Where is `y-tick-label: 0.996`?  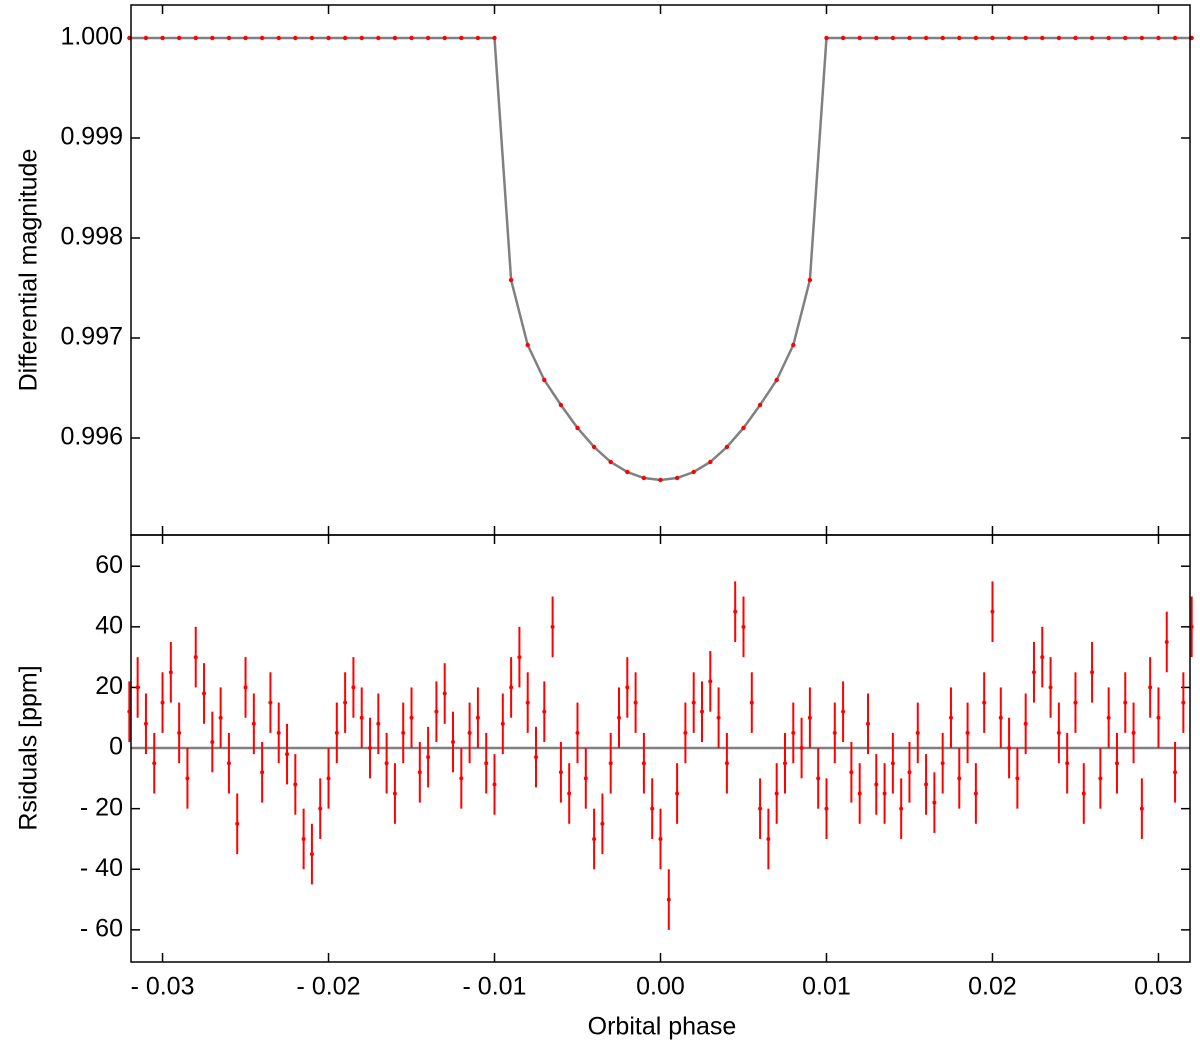 y-tick-label: 0.996 is located at coordinates (91, 437).